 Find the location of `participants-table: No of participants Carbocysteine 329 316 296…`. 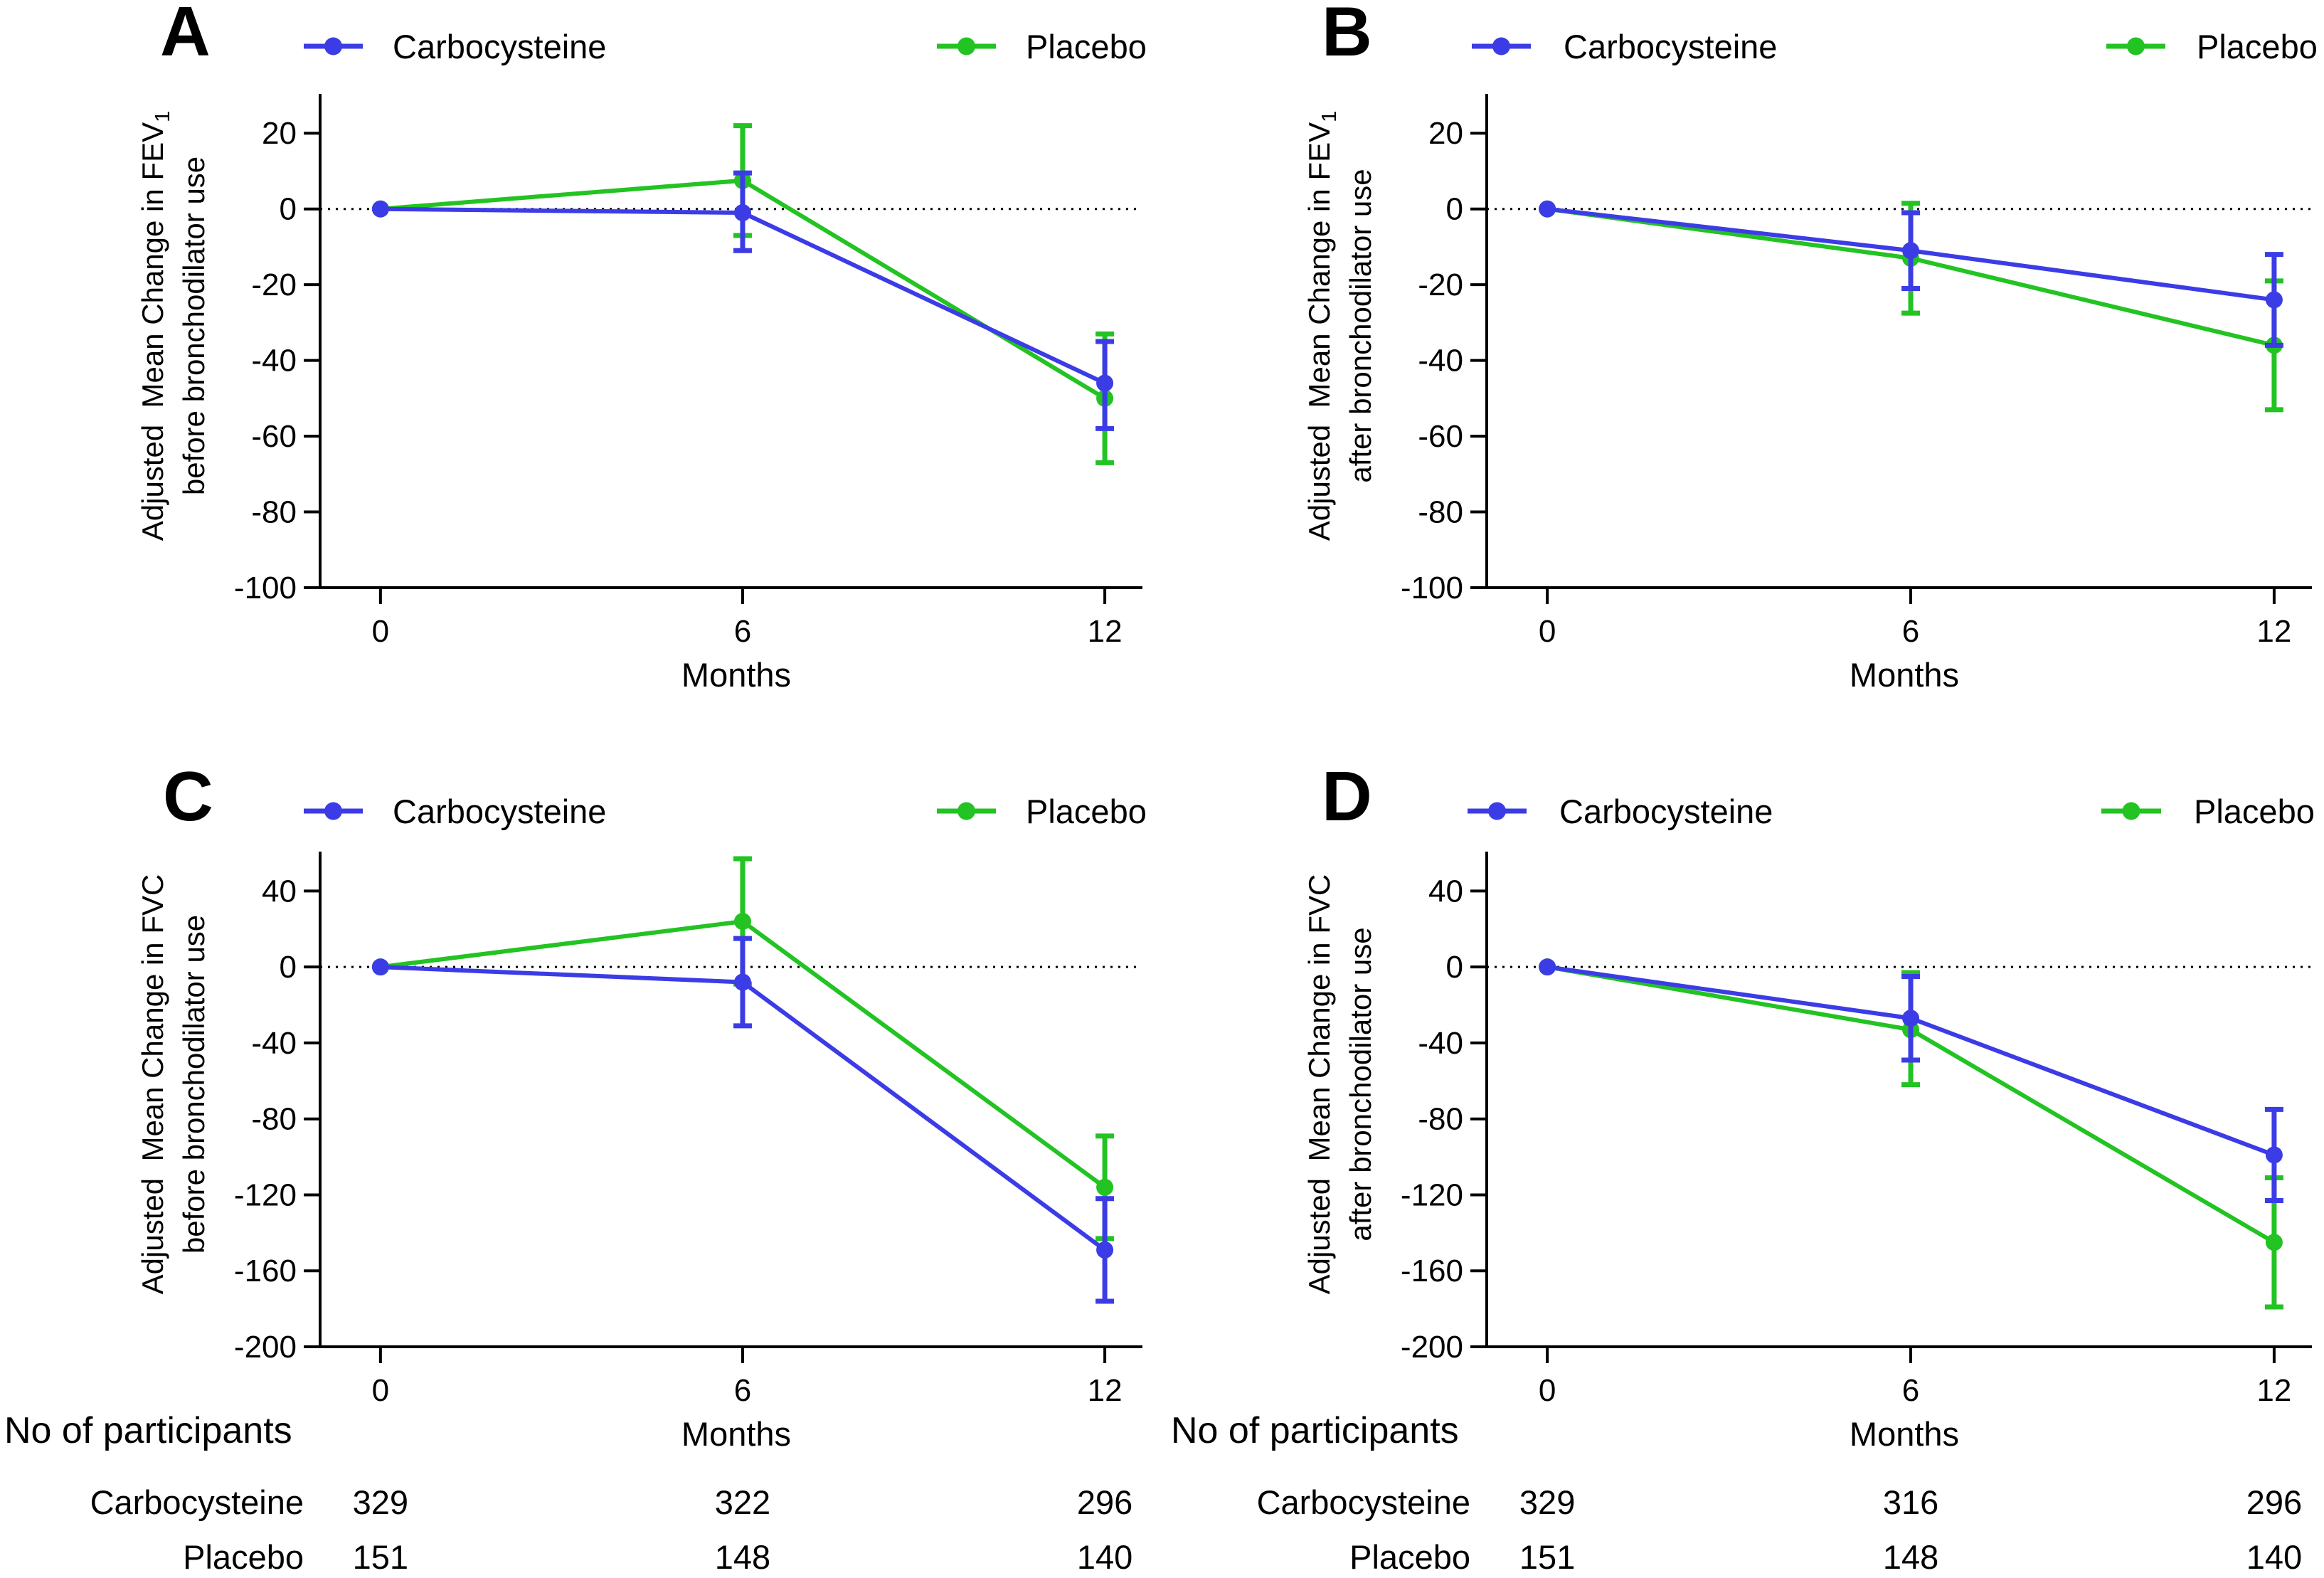

participants-table: No of participants Carbocysteine 329 316 296… is located at coordinates (1736, 1493).